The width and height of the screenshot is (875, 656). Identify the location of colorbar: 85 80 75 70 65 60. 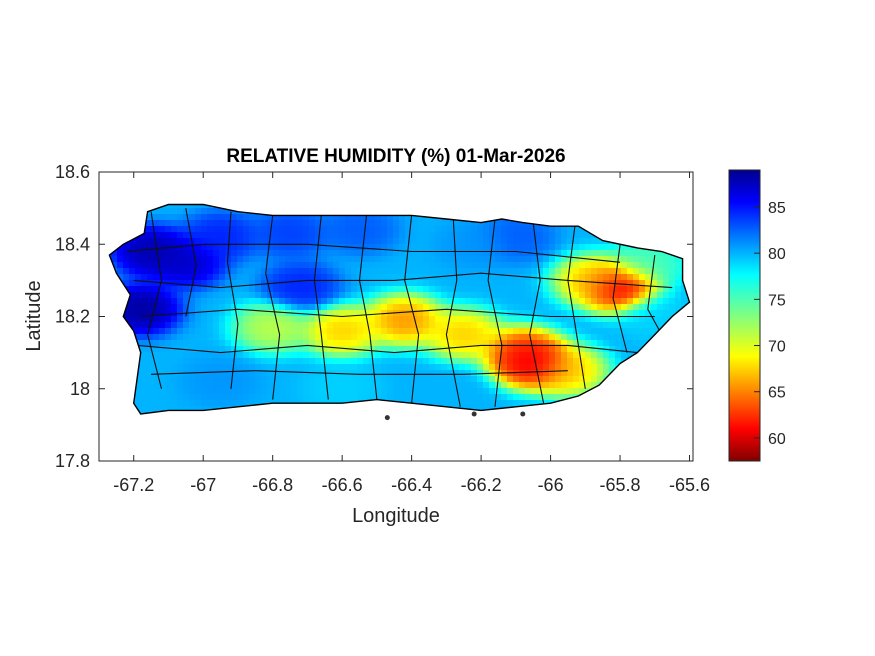
(757, 315).